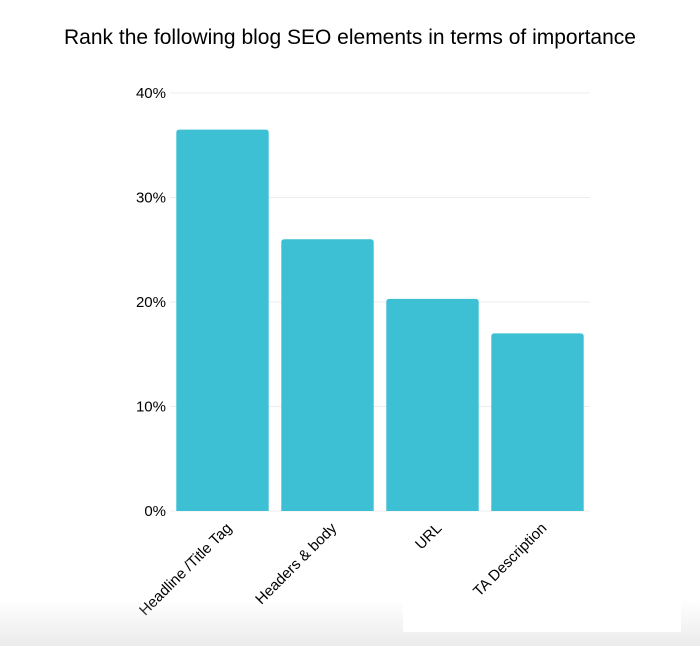  I want to click on y-tick-label: 0%, so click(155, 511).